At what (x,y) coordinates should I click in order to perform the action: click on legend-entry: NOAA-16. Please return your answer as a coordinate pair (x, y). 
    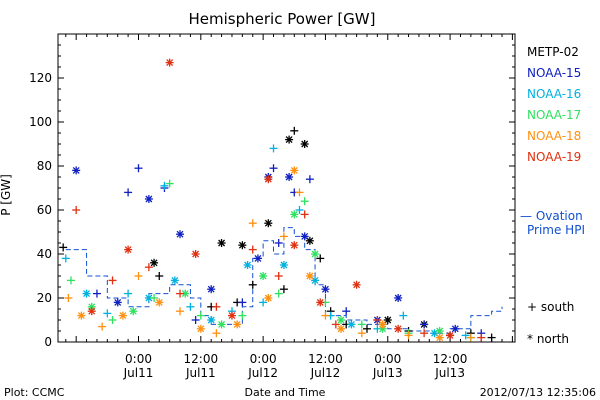
    Looking at the image, I should click on (554, 94).